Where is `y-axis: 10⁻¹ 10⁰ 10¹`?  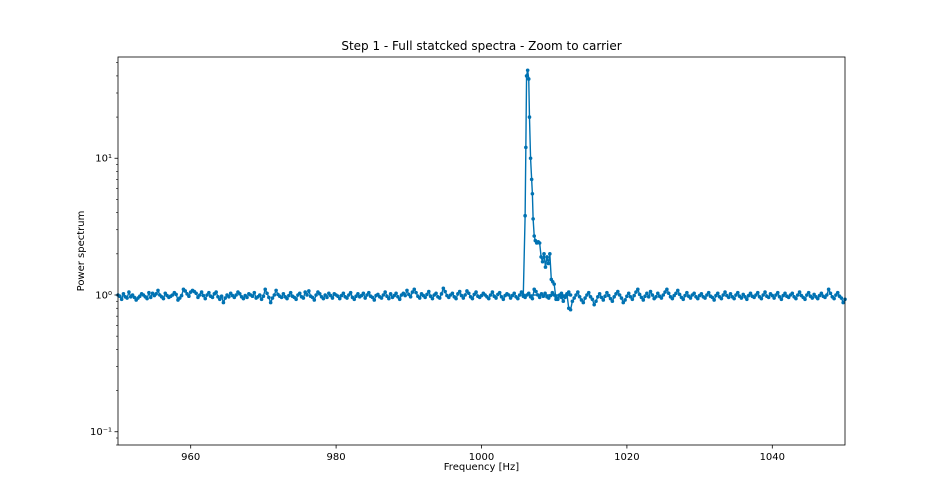
y-axis: 10⁻¹ 10⁰ 10¹ is located at coordinates (104, 254).